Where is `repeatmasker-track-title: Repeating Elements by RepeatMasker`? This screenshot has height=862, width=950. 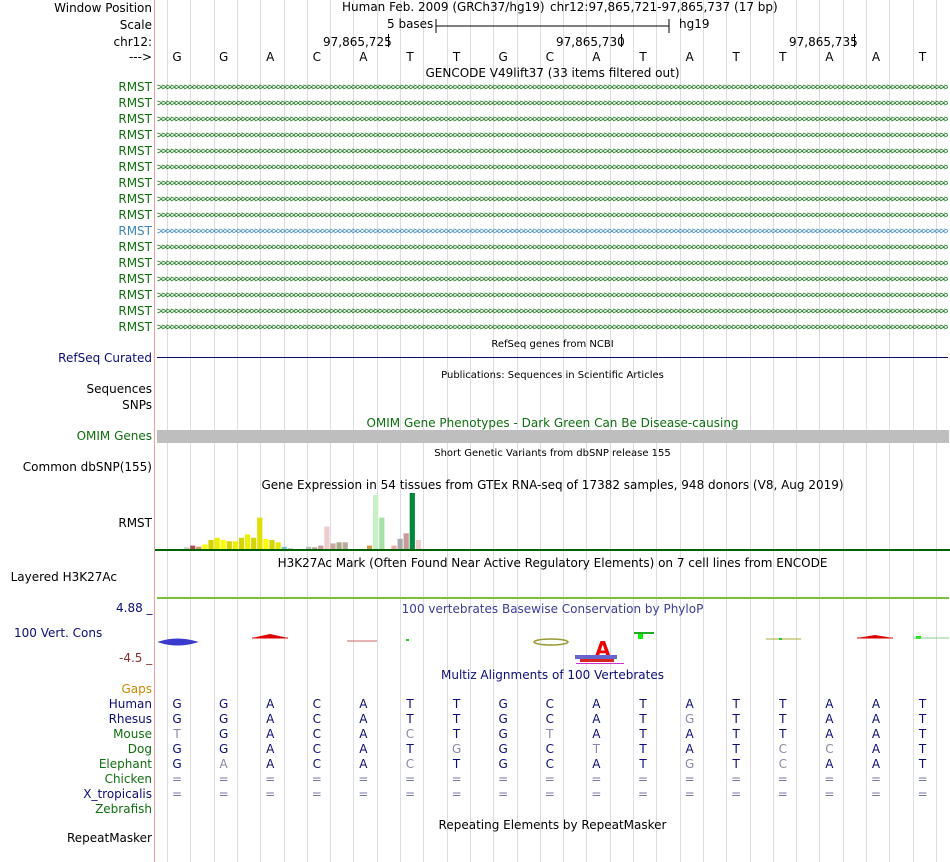 repeatmasker-track-title: Repeating Elements by RepeatMasker is located at coordinates (552, 825).